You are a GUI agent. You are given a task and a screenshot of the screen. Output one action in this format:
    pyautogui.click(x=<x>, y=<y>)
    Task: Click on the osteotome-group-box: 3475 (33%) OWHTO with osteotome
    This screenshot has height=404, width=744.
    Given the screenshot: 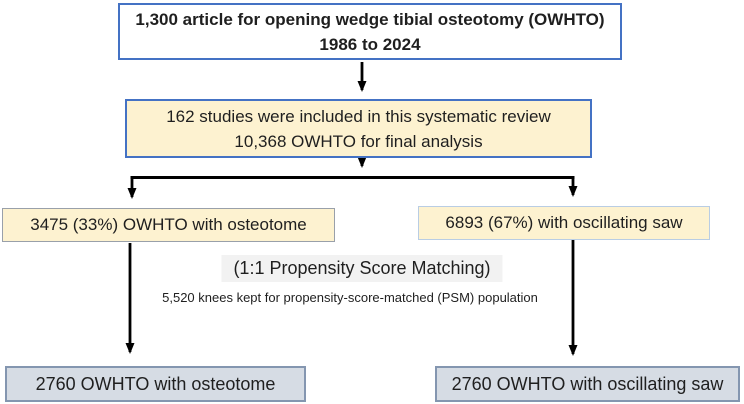 What is the action you would take?
    pyautogui.click(x=168, y=225)
    